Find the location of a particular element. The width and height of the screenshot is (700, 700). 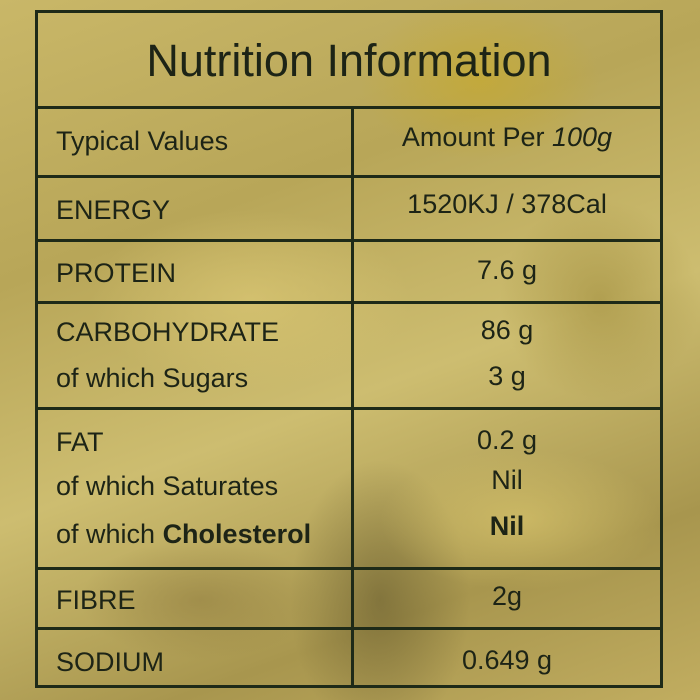

row-label: FAT is located at coordinates (80, 442).